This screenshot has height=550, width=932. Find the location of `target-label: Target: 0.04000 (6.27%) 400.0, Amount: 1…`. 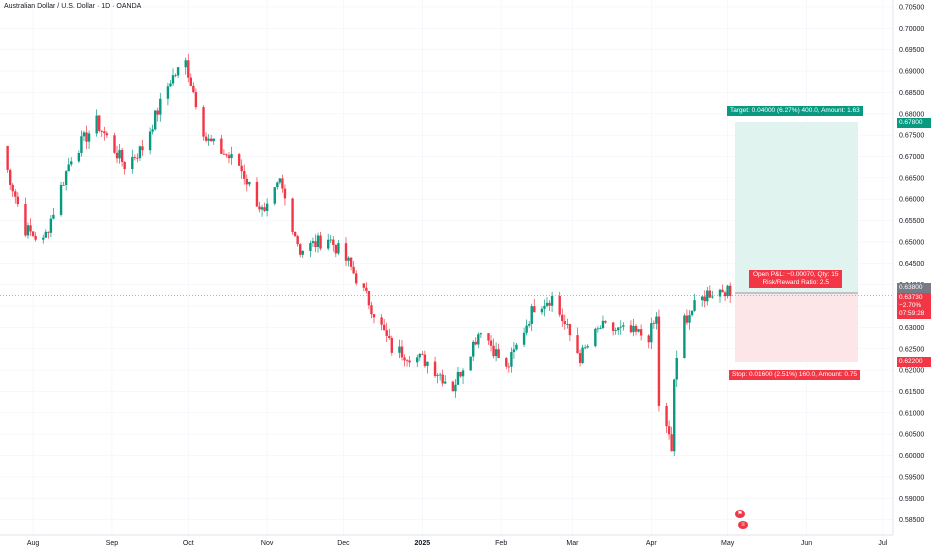

target-label: Target: 0.04000 (6.27%) 400.0, Amount: 1… is located at coordinates (795, 111).